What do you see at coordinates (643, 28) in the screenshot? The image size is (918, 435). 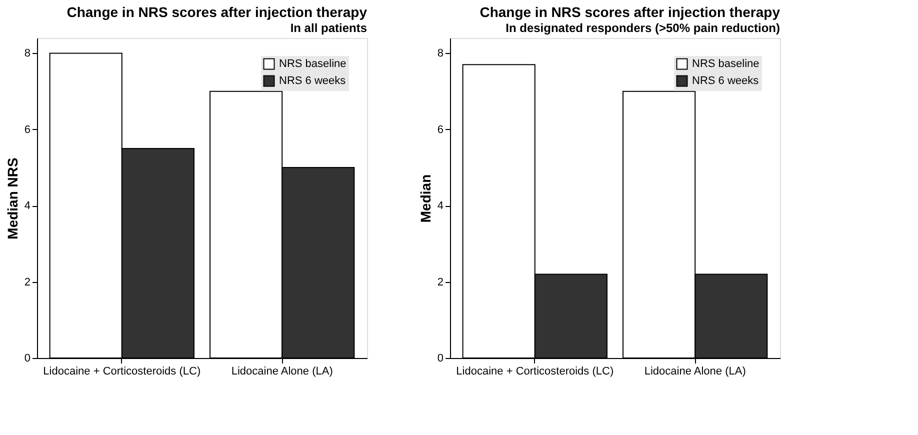 I see `chart-subtitle: In designated responders (>50% pain reduction)` at bounding box center [643, 28].